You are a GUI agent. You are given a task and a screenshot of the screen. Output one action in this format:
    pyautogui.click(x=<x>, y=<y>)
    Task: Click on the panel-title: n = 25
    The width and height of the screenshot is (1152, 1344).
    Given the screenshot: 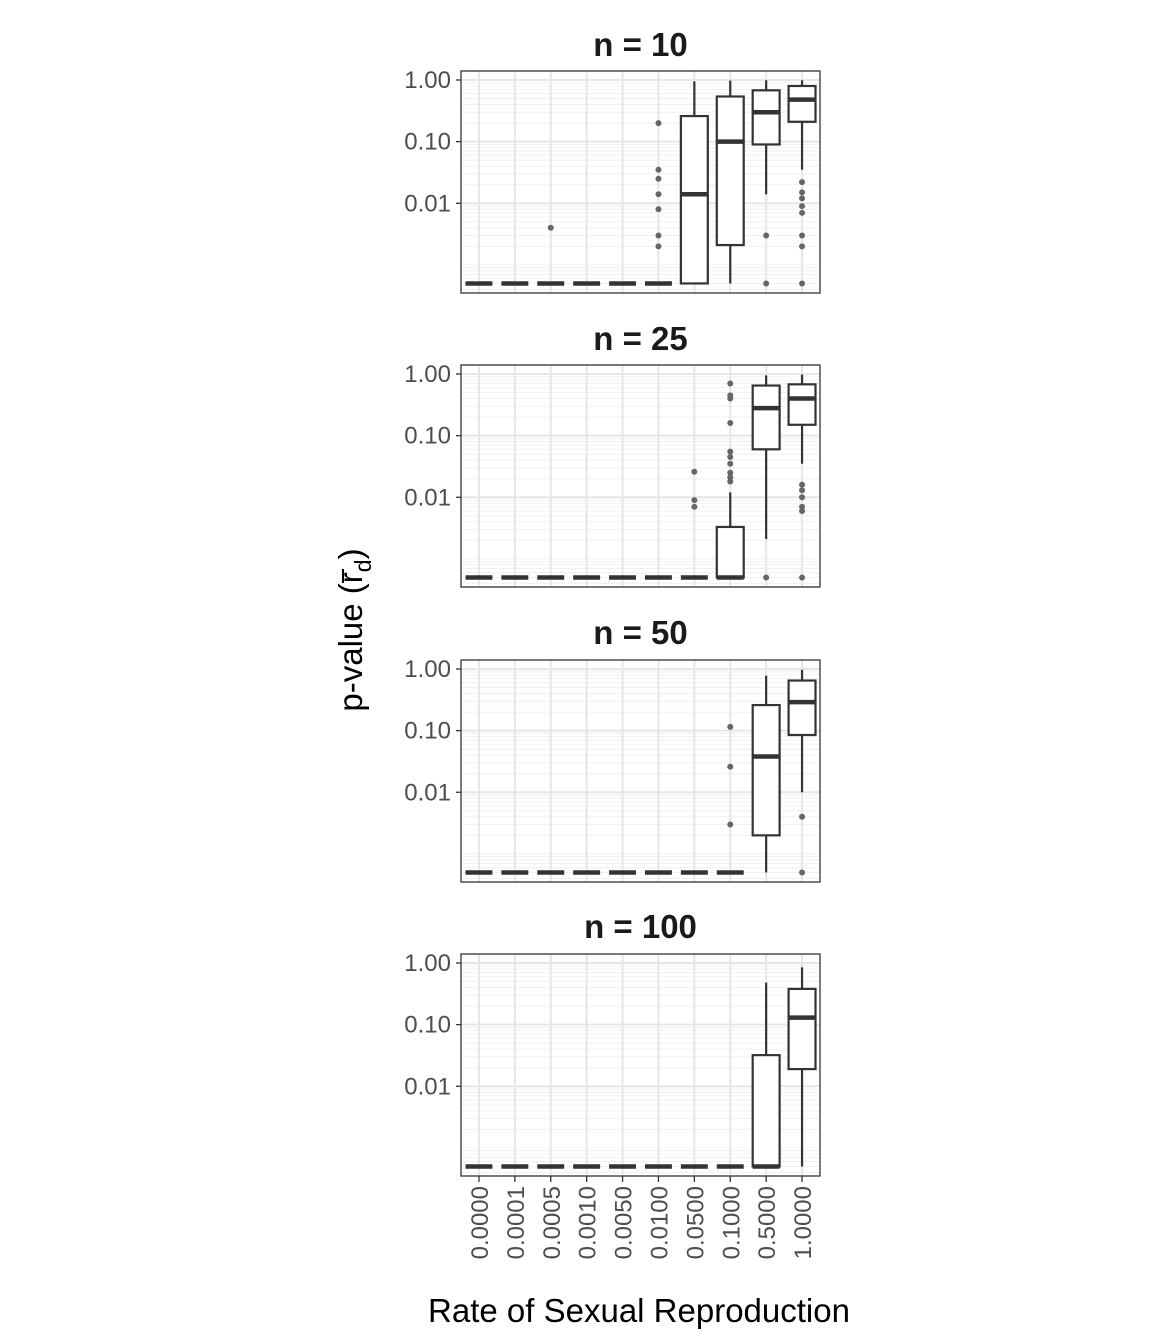 What is the action you would take?
    pyautogui.click(x=640, y=338)
    